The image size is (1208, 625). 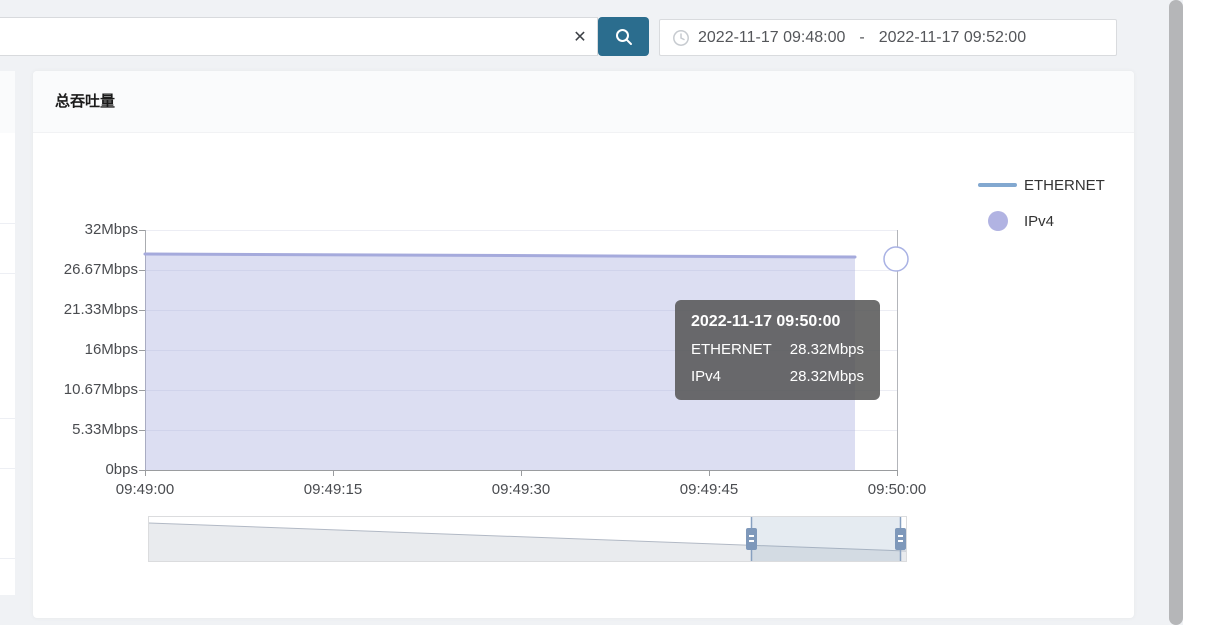 What do you see at coordinates (121, 469) in the screenshot?
I see `y-axis-label: 0bps` at bounding box center [121, 469].